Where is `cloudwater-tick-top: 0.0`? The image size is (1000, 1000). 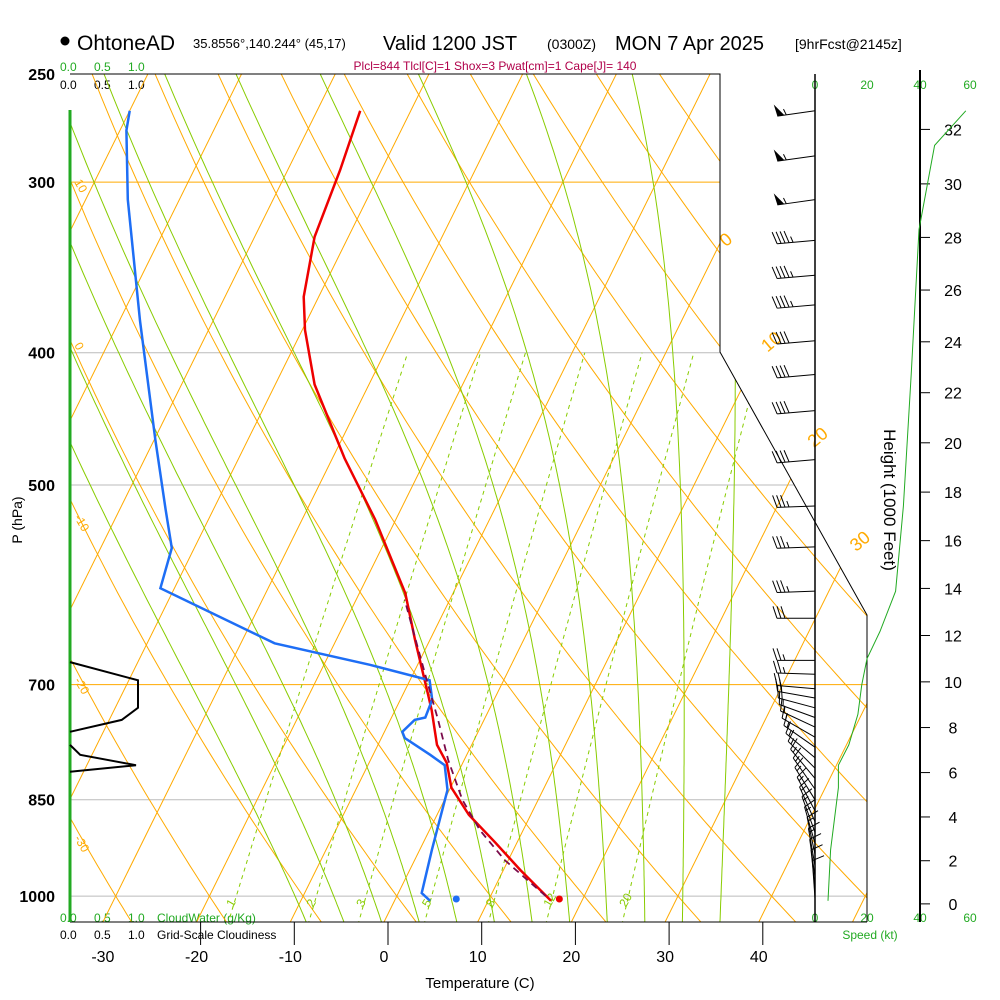 cloudwater-tick-top: 0.0 is located at coordinates (68, 67).